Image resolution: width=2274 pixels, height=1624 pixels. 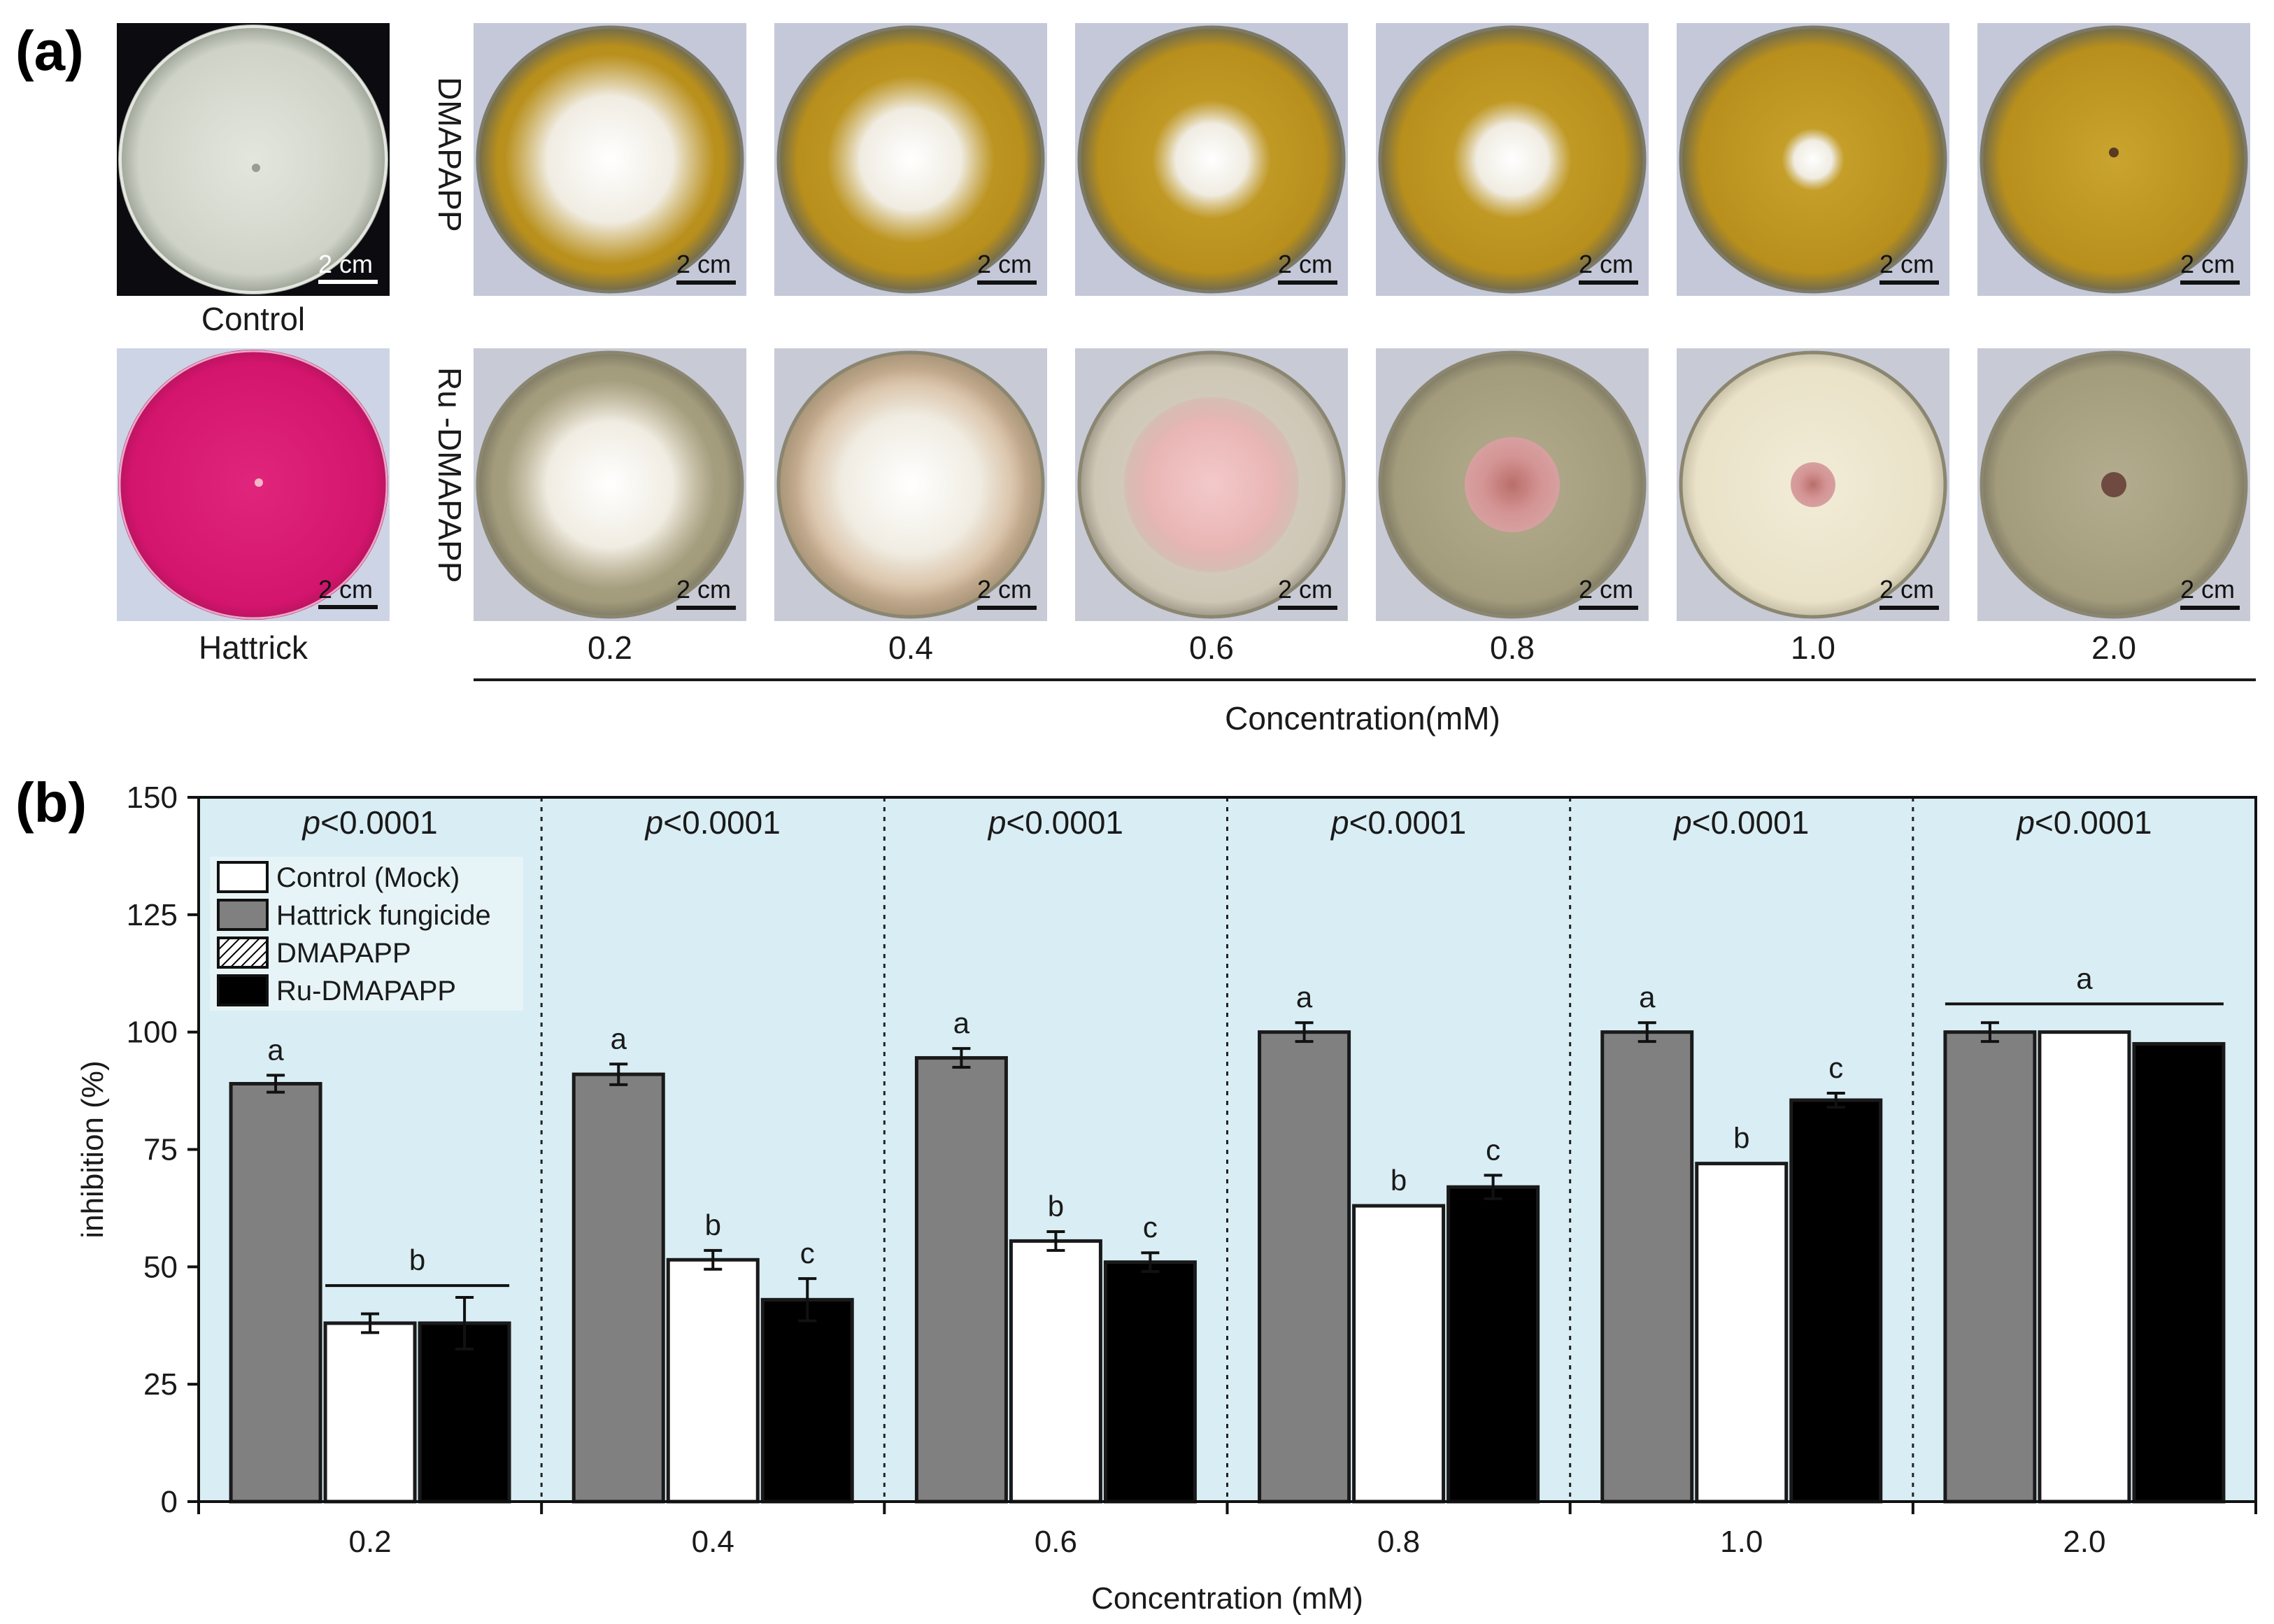 I want to click on legend-entry: Control (Mock), so click(x=368, y=877).